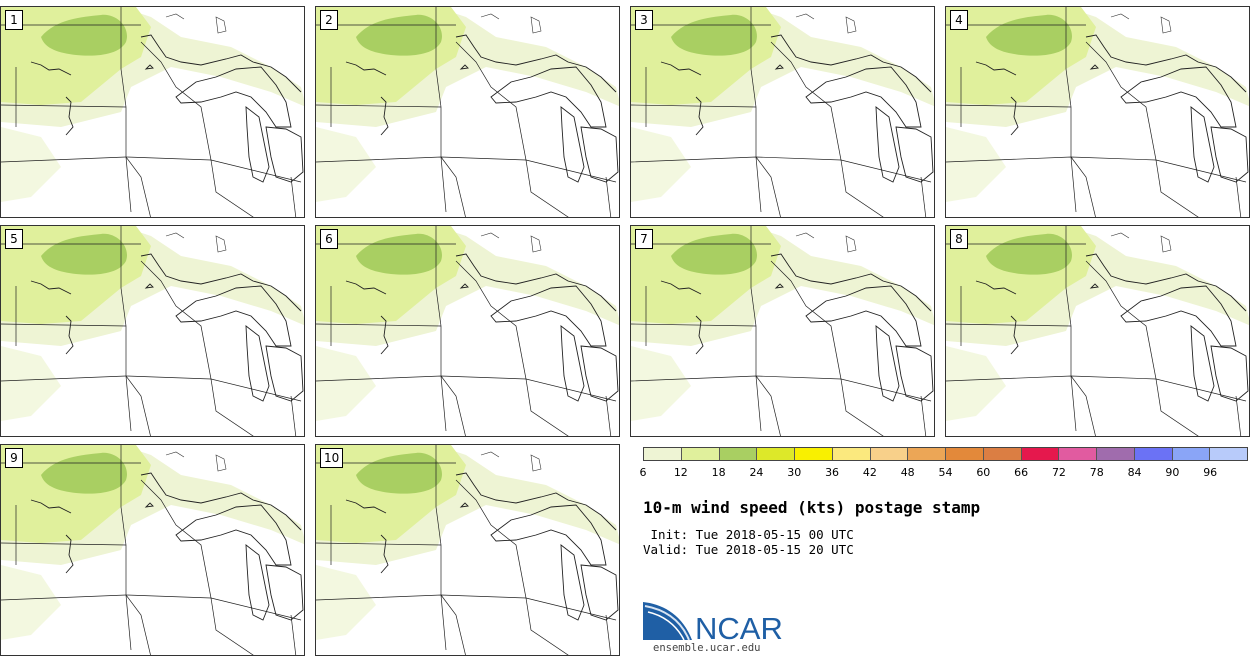 The width and height of the screenshot is (1260, 657). What do you see at coordinates (680, 472) in the screenshot?
I see `colorbar-tick-label: 12` at bounding box center [680, 472].